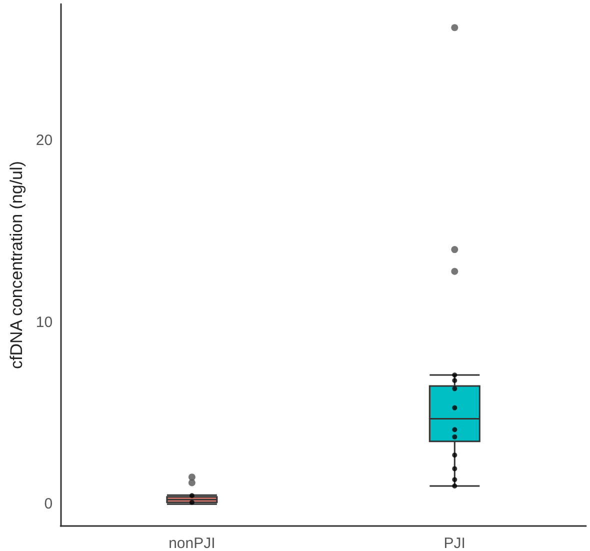 The height and width of the screenshot is (551, 590). What do you see at coordinates (44, 140) in the screenshot?
I see `y-tick-label: 20` at bounding box center [44, 140].